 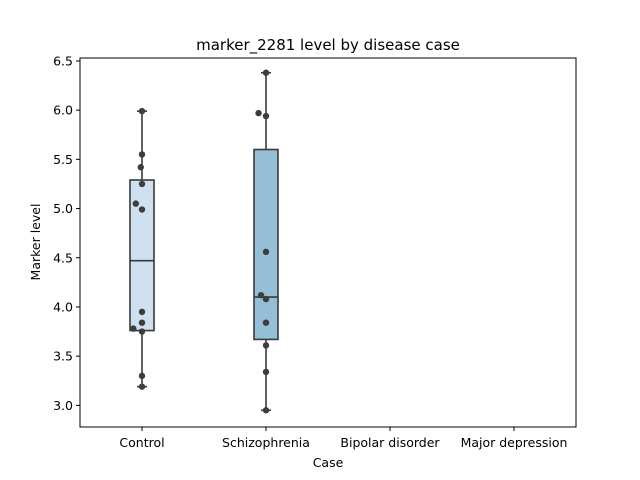 What do you see at coordinates (63, 306) in the screenshot?
I see `y-tick-label: 4.0` at bounding box center [63, 306].